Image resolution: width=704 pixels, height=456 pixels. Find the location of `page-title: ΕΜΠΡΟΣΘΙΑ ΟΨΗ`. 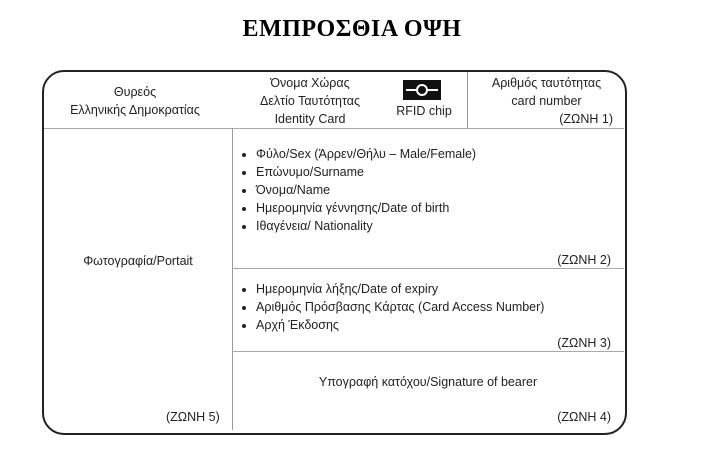

page-title: ΕΜΠΡΟΣΘΙΑ ΟΨΗ is located at coordinates (352, 29).